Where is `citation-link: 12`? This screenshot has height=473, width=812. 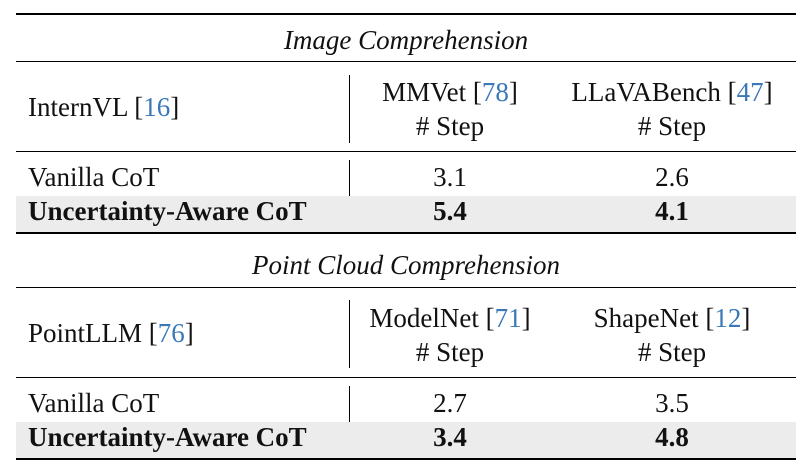
citation-link: 12 is located at coordinates (728, 318).